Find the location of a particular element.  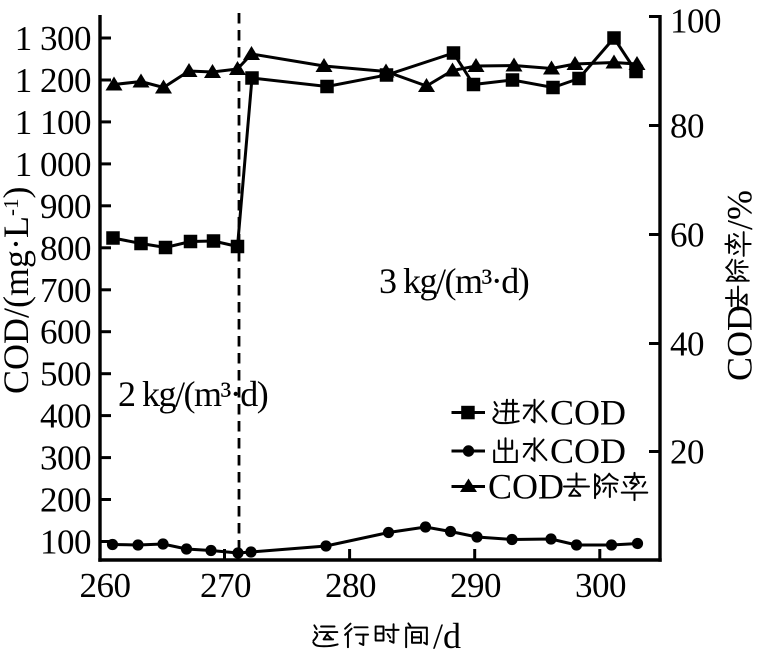

svg-text: 900 is located at coordinates (65, 206).